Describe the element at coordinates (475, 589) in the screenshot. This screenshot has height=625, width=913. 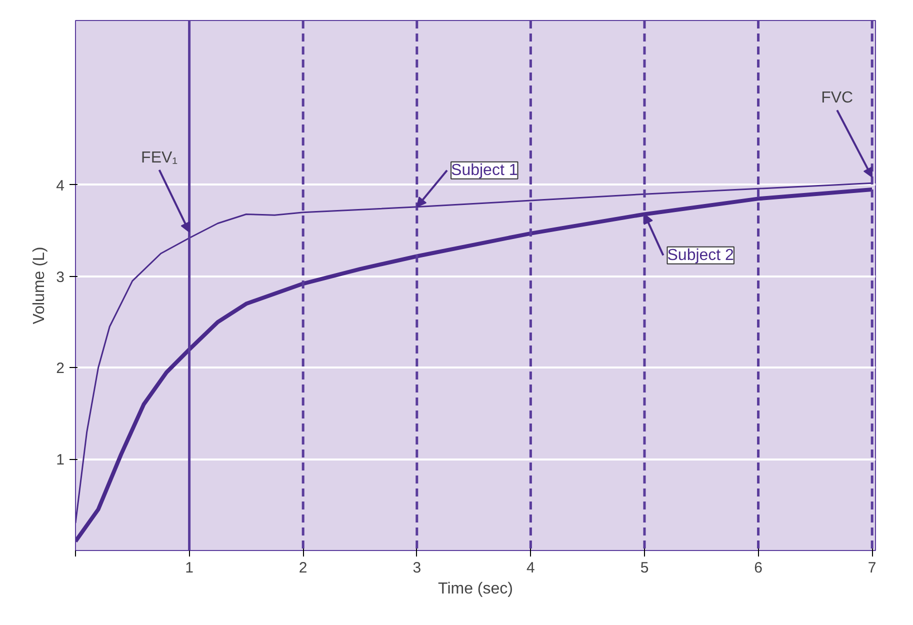
I see `x-axis-title: Time (sec)` at that location.